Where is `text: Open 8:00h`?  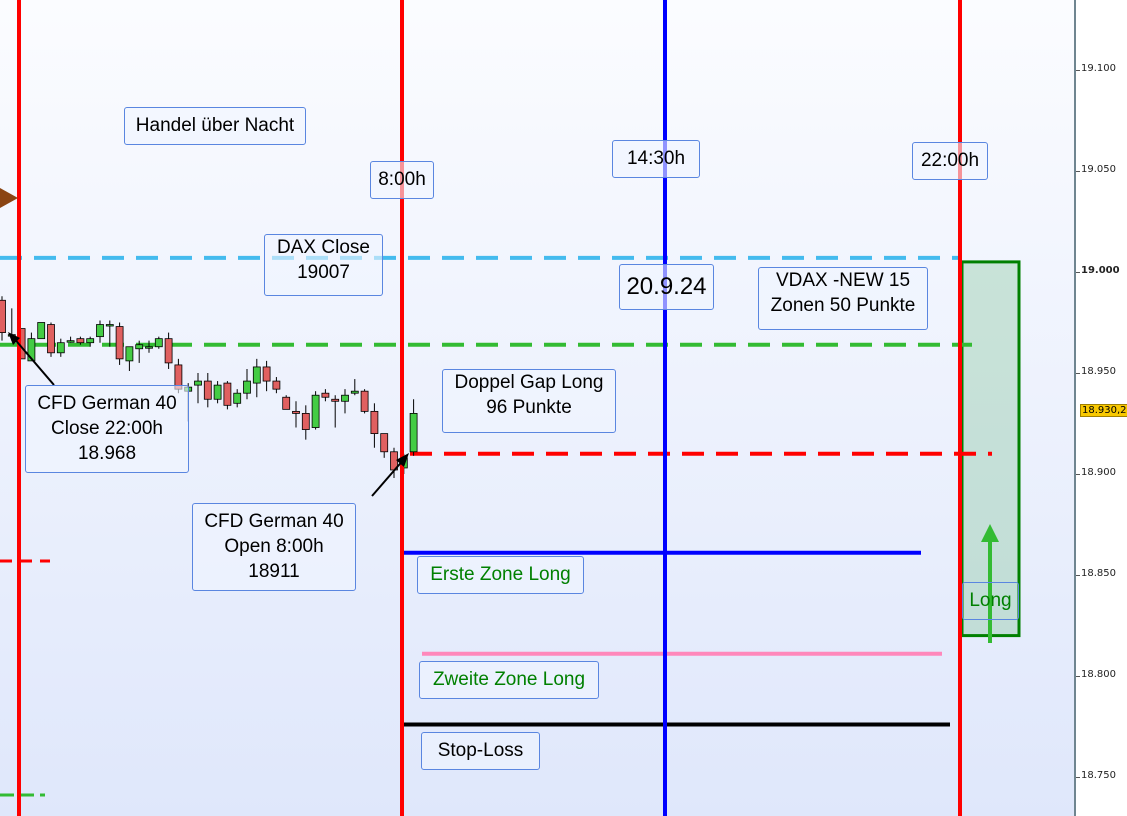
text: Open 8:00h is located at coordinates (274, 546).